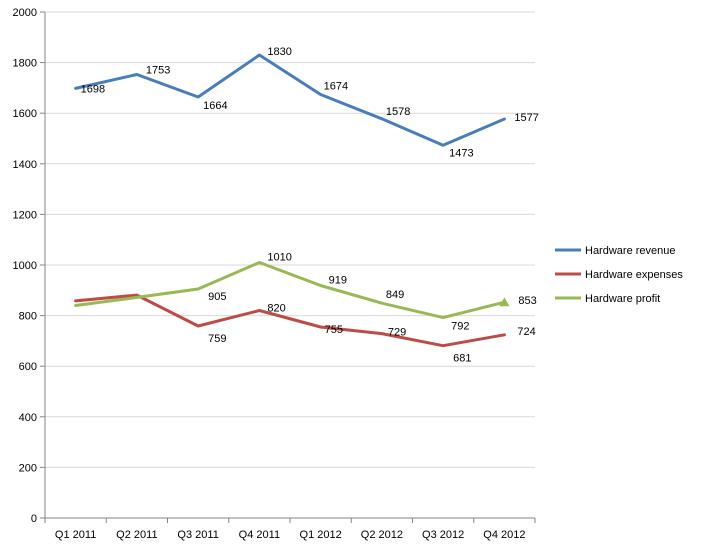  What do you see at coordinates (34, 519) in the screenshot?
I see `y-tick-label: 0` at bounding box center [34, 519].